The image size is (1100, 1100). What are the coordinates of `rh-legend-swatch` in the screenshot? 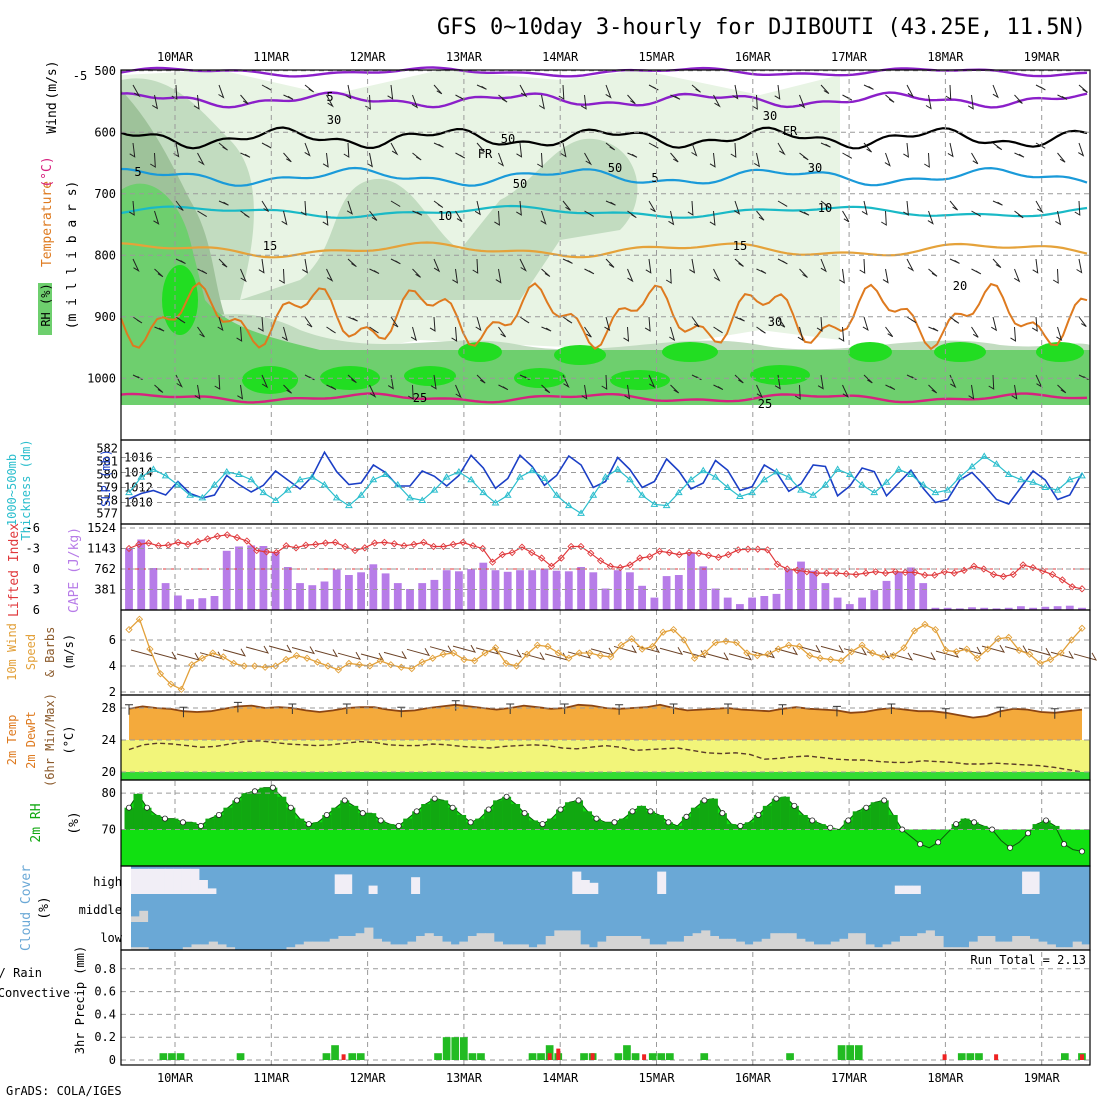 It's located at (45, 309).